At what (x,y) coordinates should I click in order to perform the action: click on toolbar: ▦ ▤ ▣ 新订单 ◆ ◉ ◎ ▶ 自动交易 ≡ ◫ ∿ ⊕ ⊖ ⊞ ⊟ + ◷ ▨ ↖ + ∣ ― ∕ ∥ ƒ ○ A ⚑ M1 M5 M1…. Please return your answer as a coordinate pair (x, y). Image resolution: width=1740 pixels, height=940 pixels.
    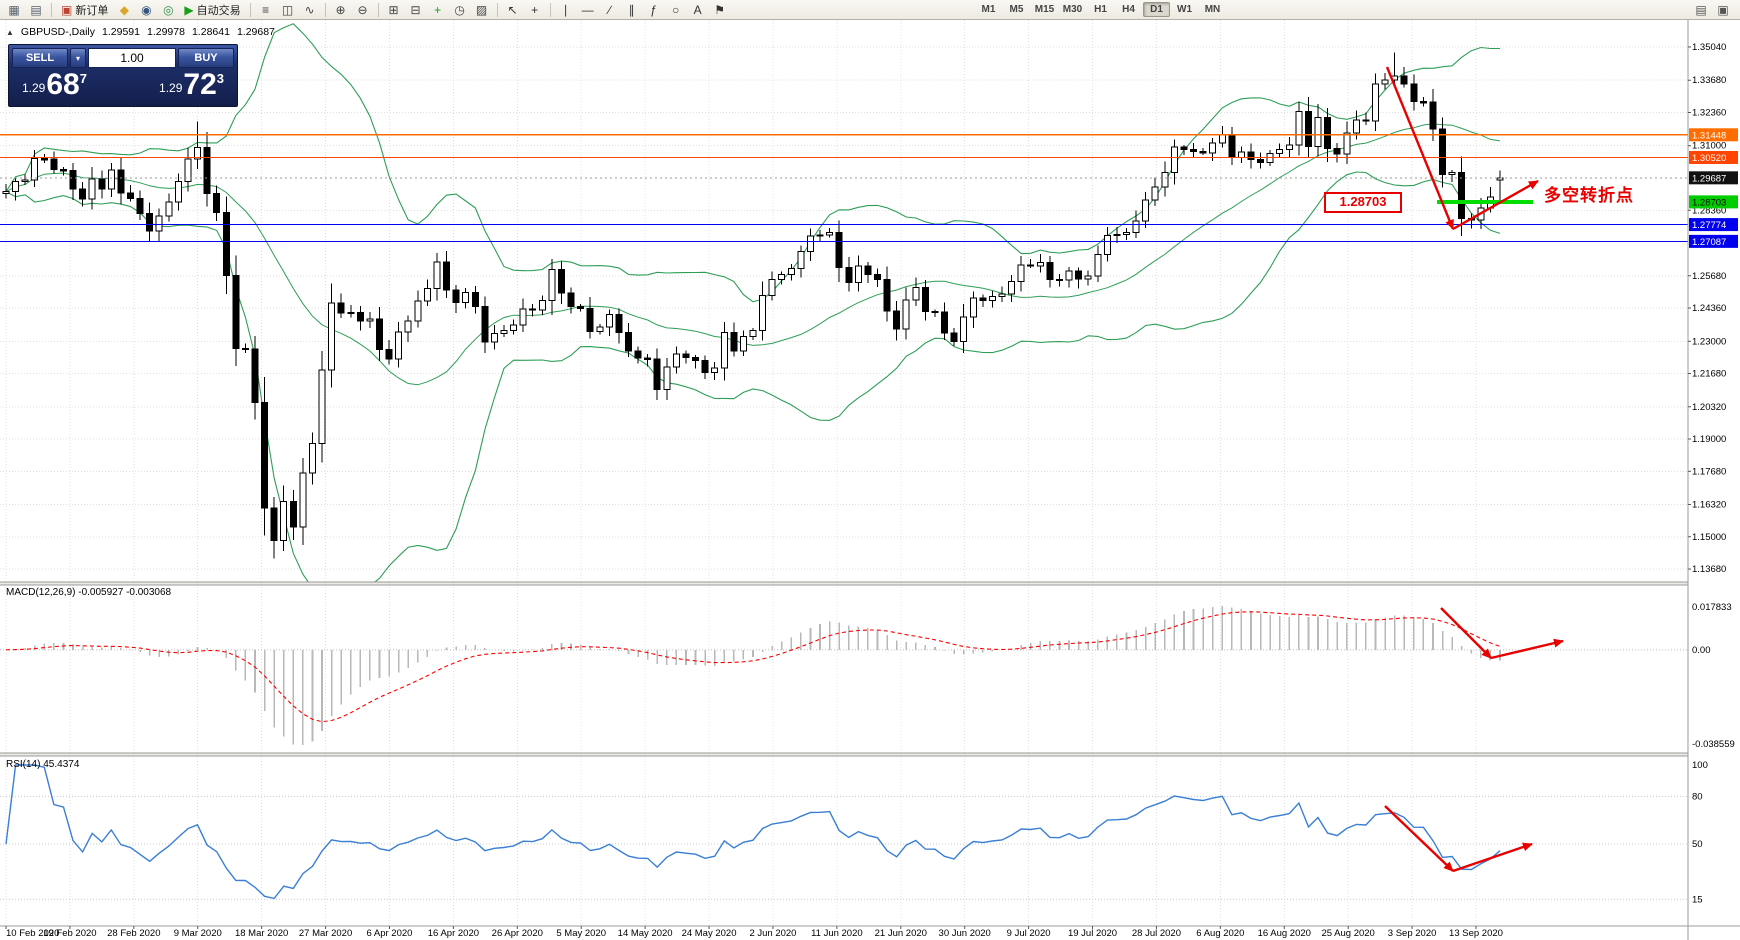
    Looking at the image, I should click on (870, 10).